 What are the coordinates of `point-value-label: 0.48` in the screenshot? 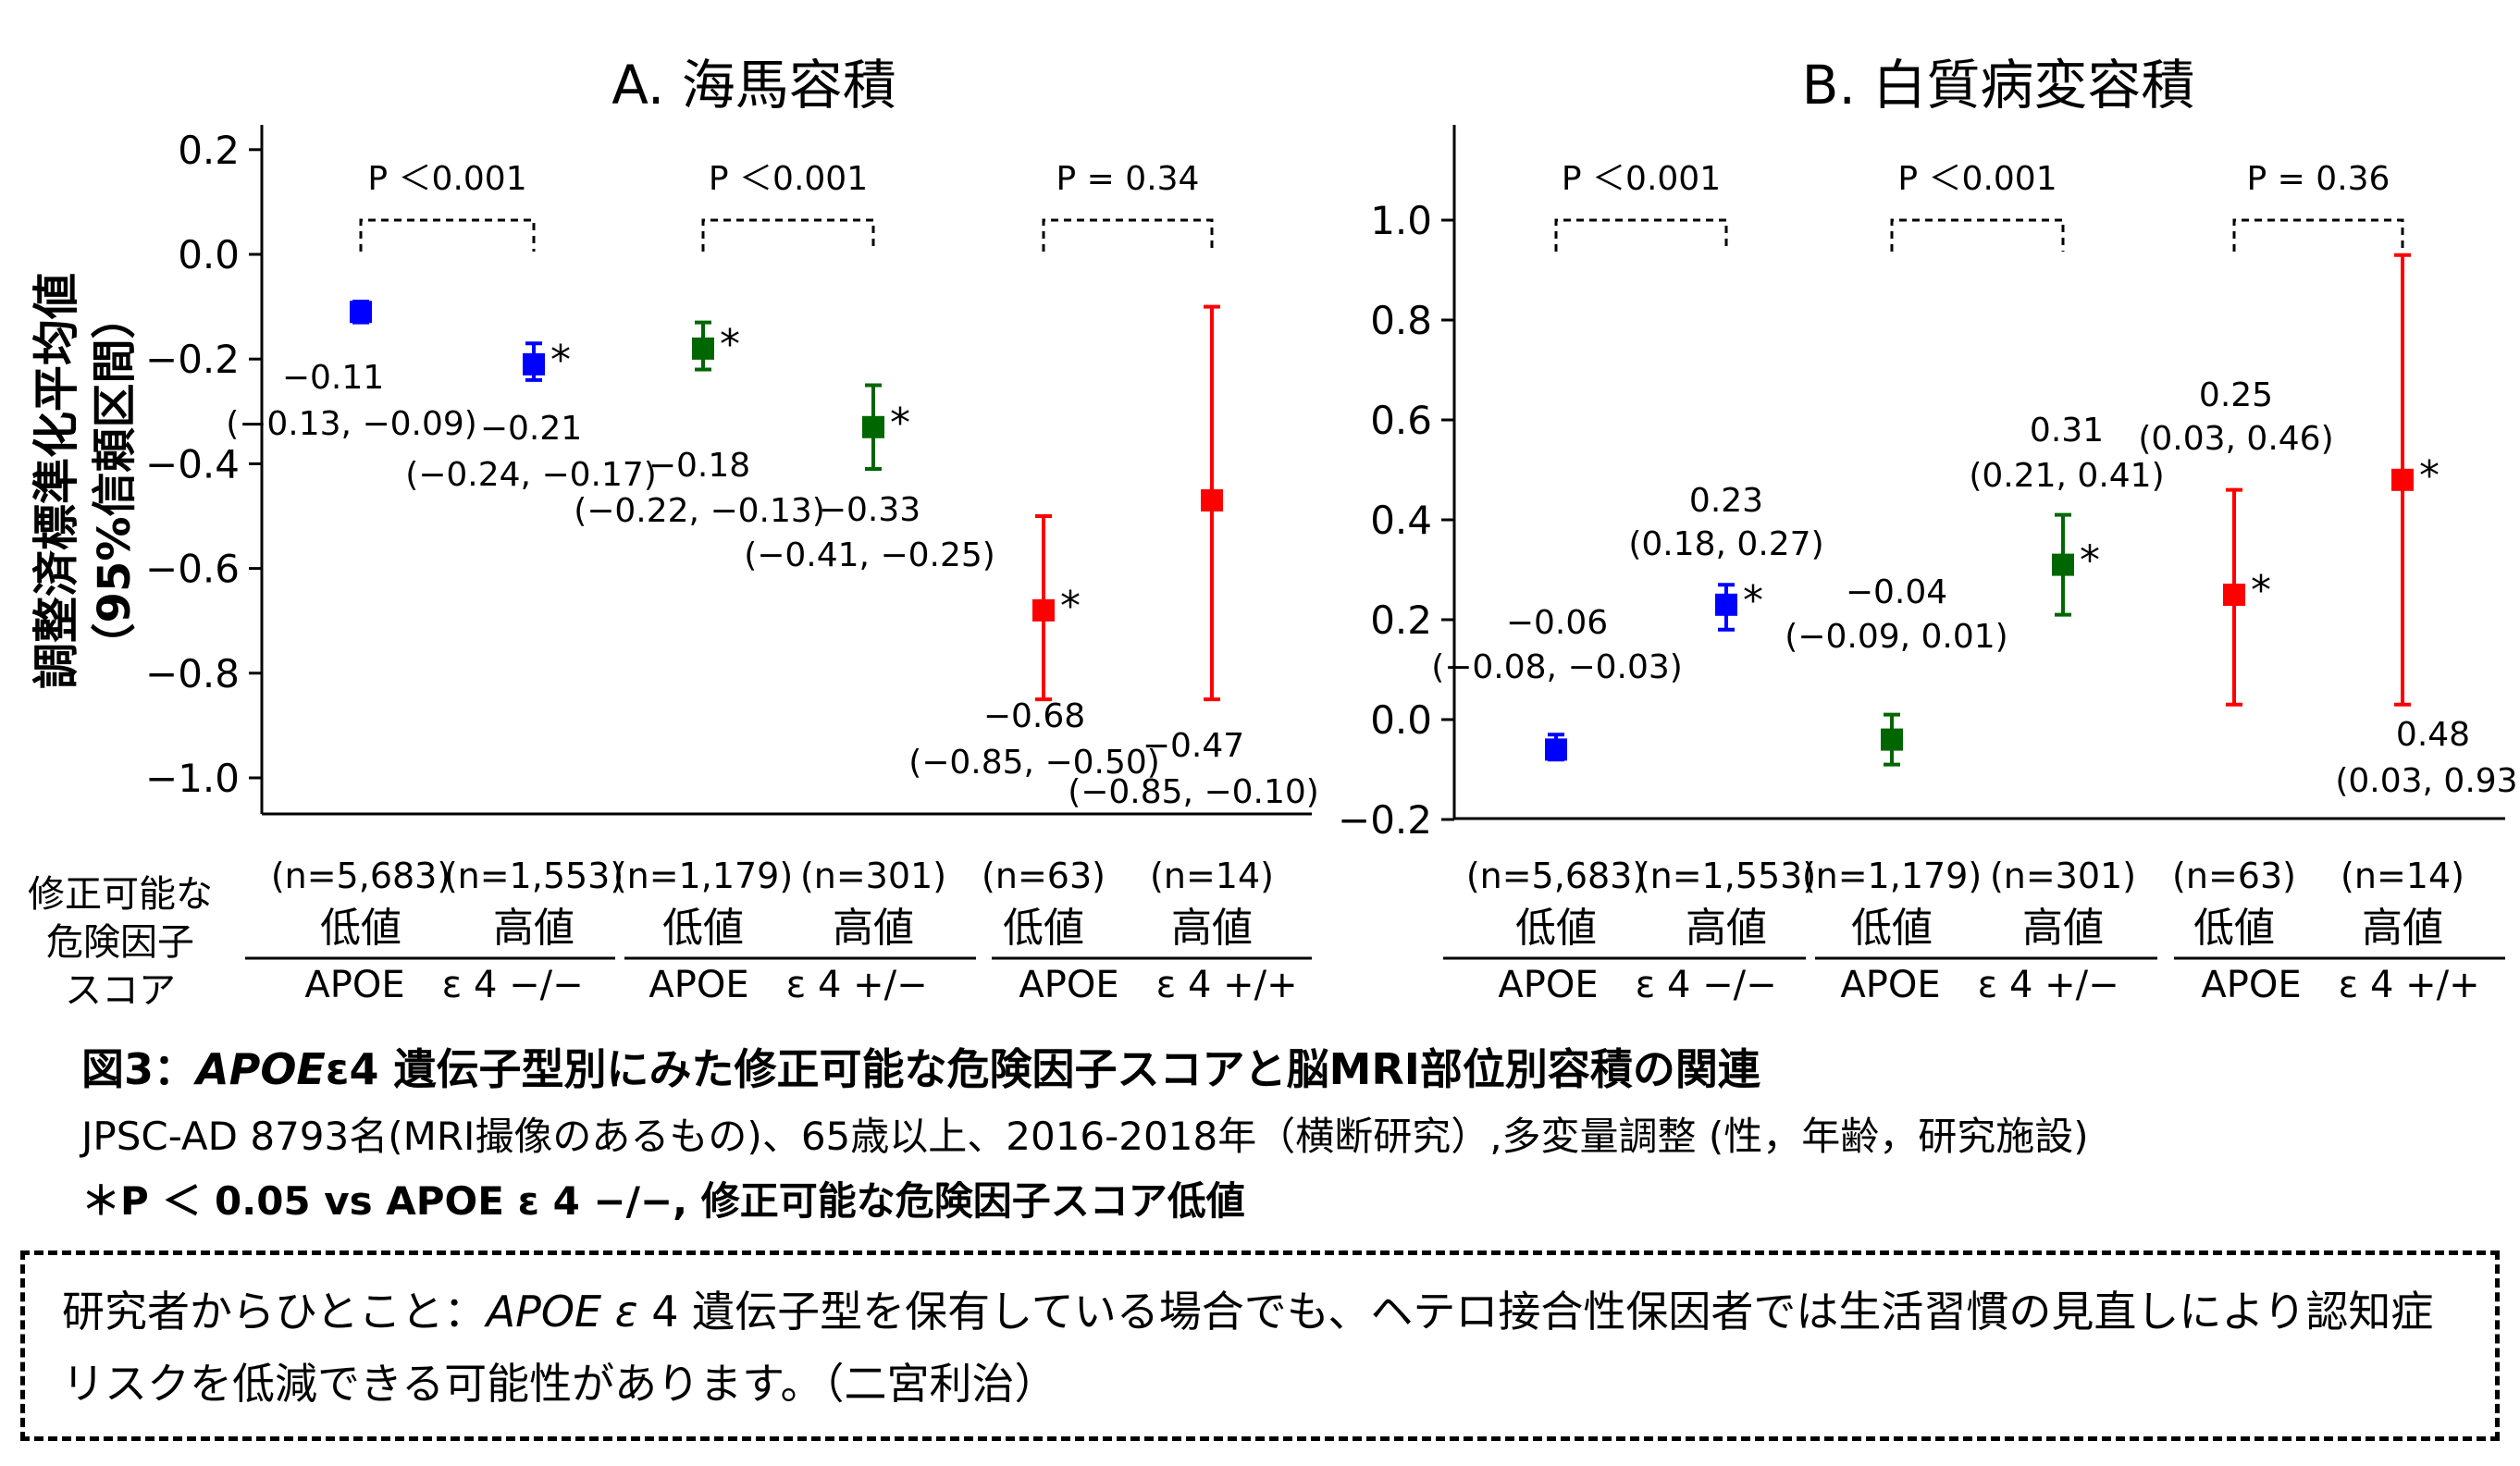 It's located at (2433, 735).